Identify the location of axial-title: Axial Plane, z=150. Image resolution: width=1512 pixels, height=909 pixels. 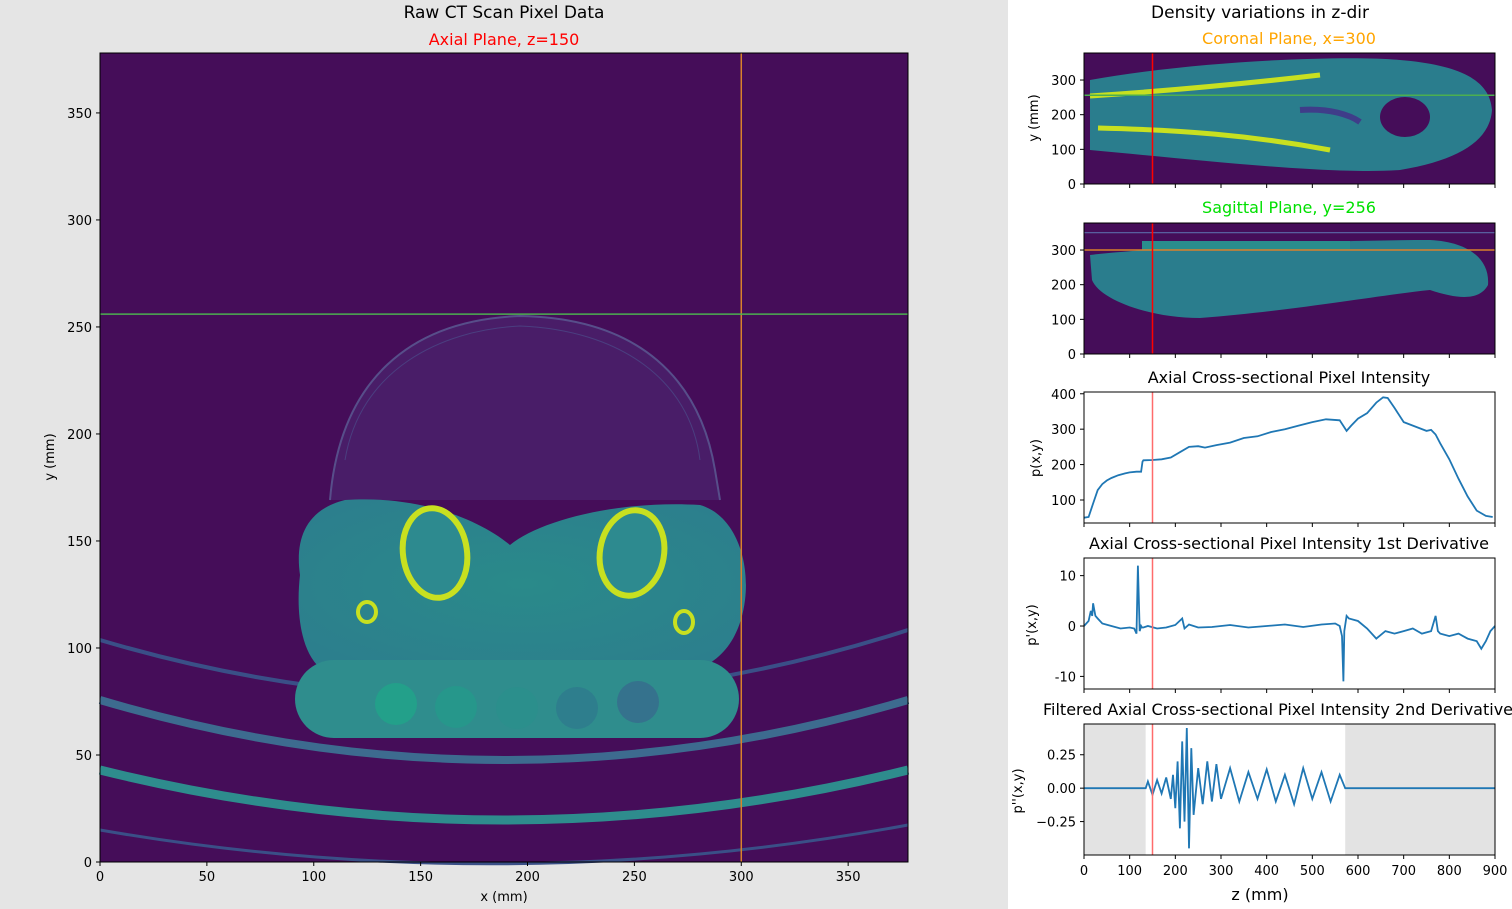
(504, 39).